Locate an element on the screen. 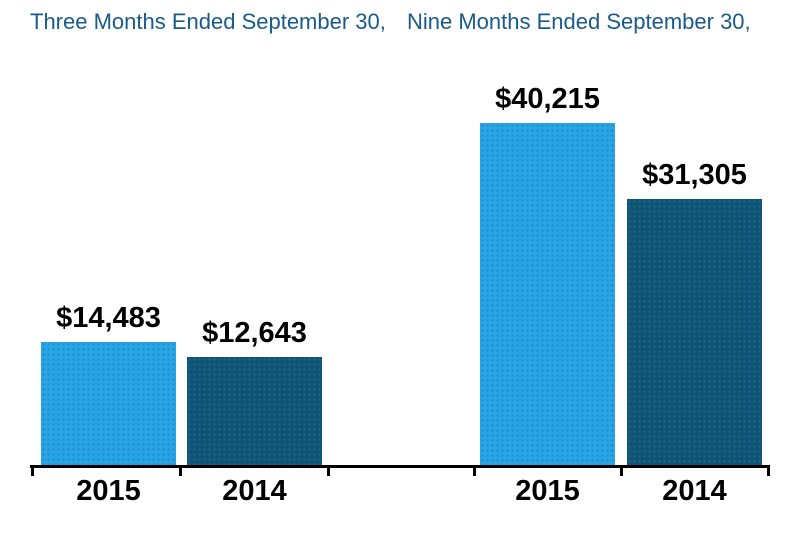  bar-2015-group2 is located at coordinates (547, 294).